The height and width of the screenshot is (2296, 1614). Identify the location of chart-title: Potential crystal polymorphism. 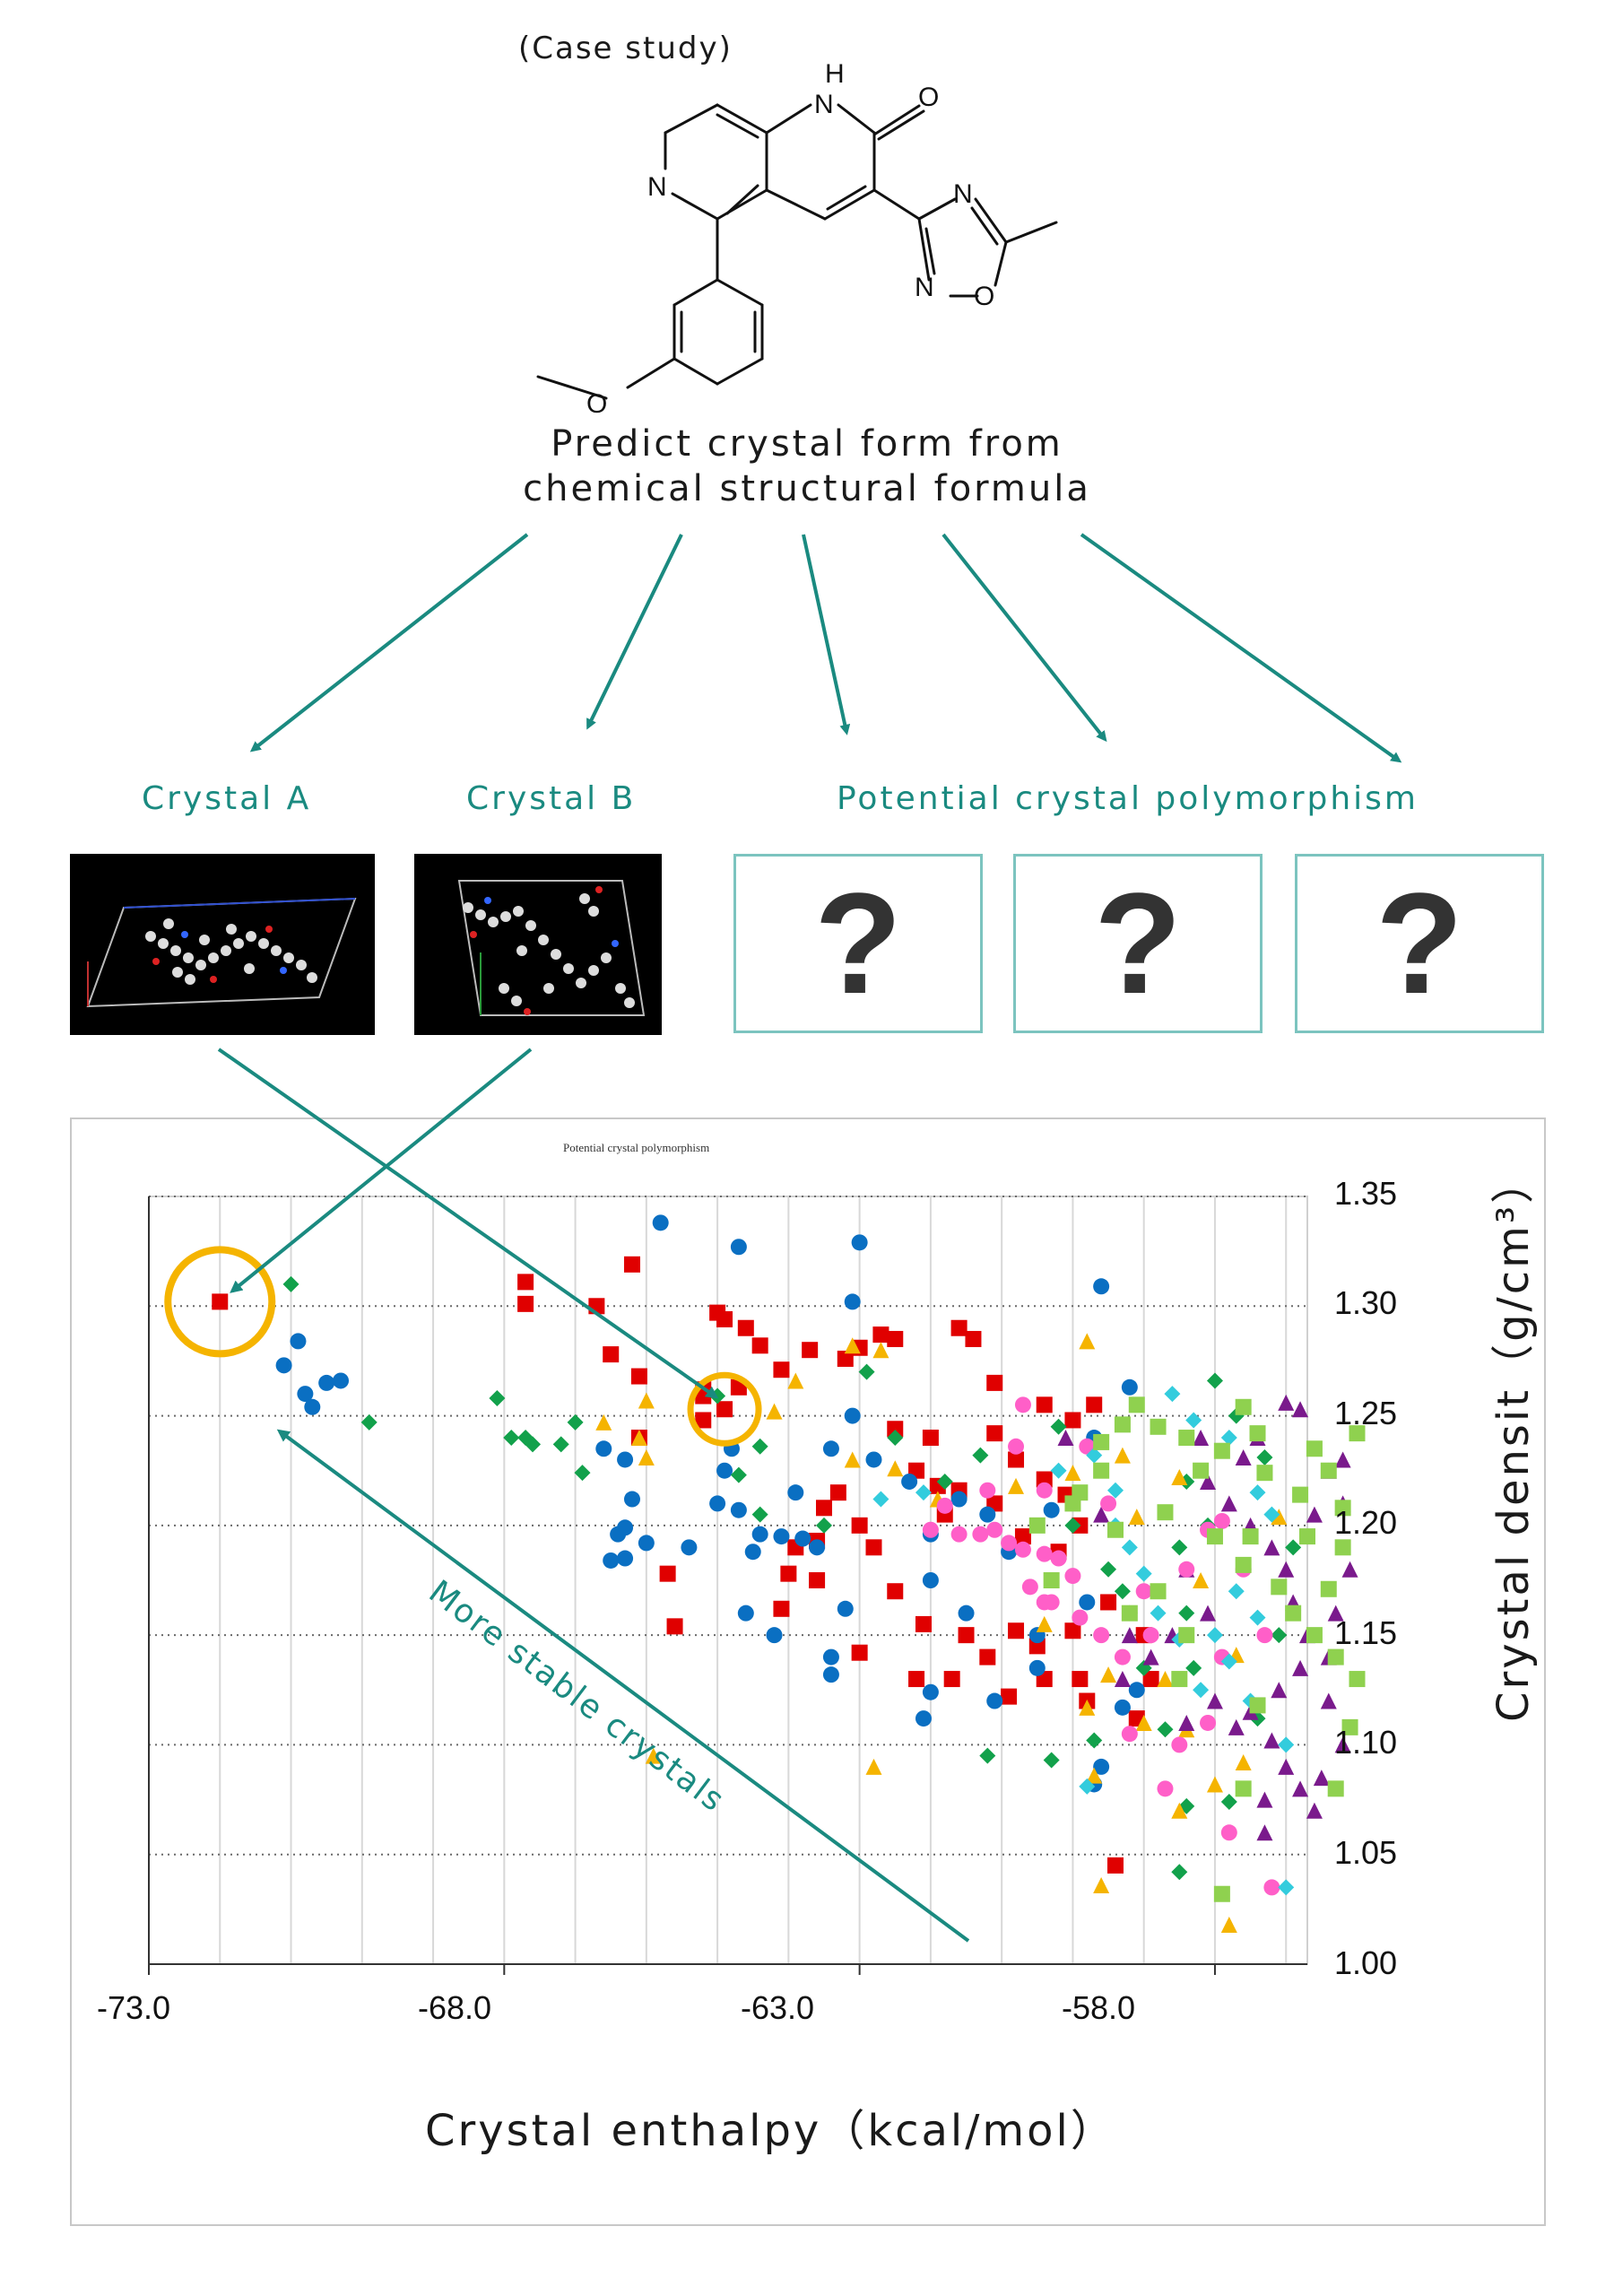
(636, 1147).